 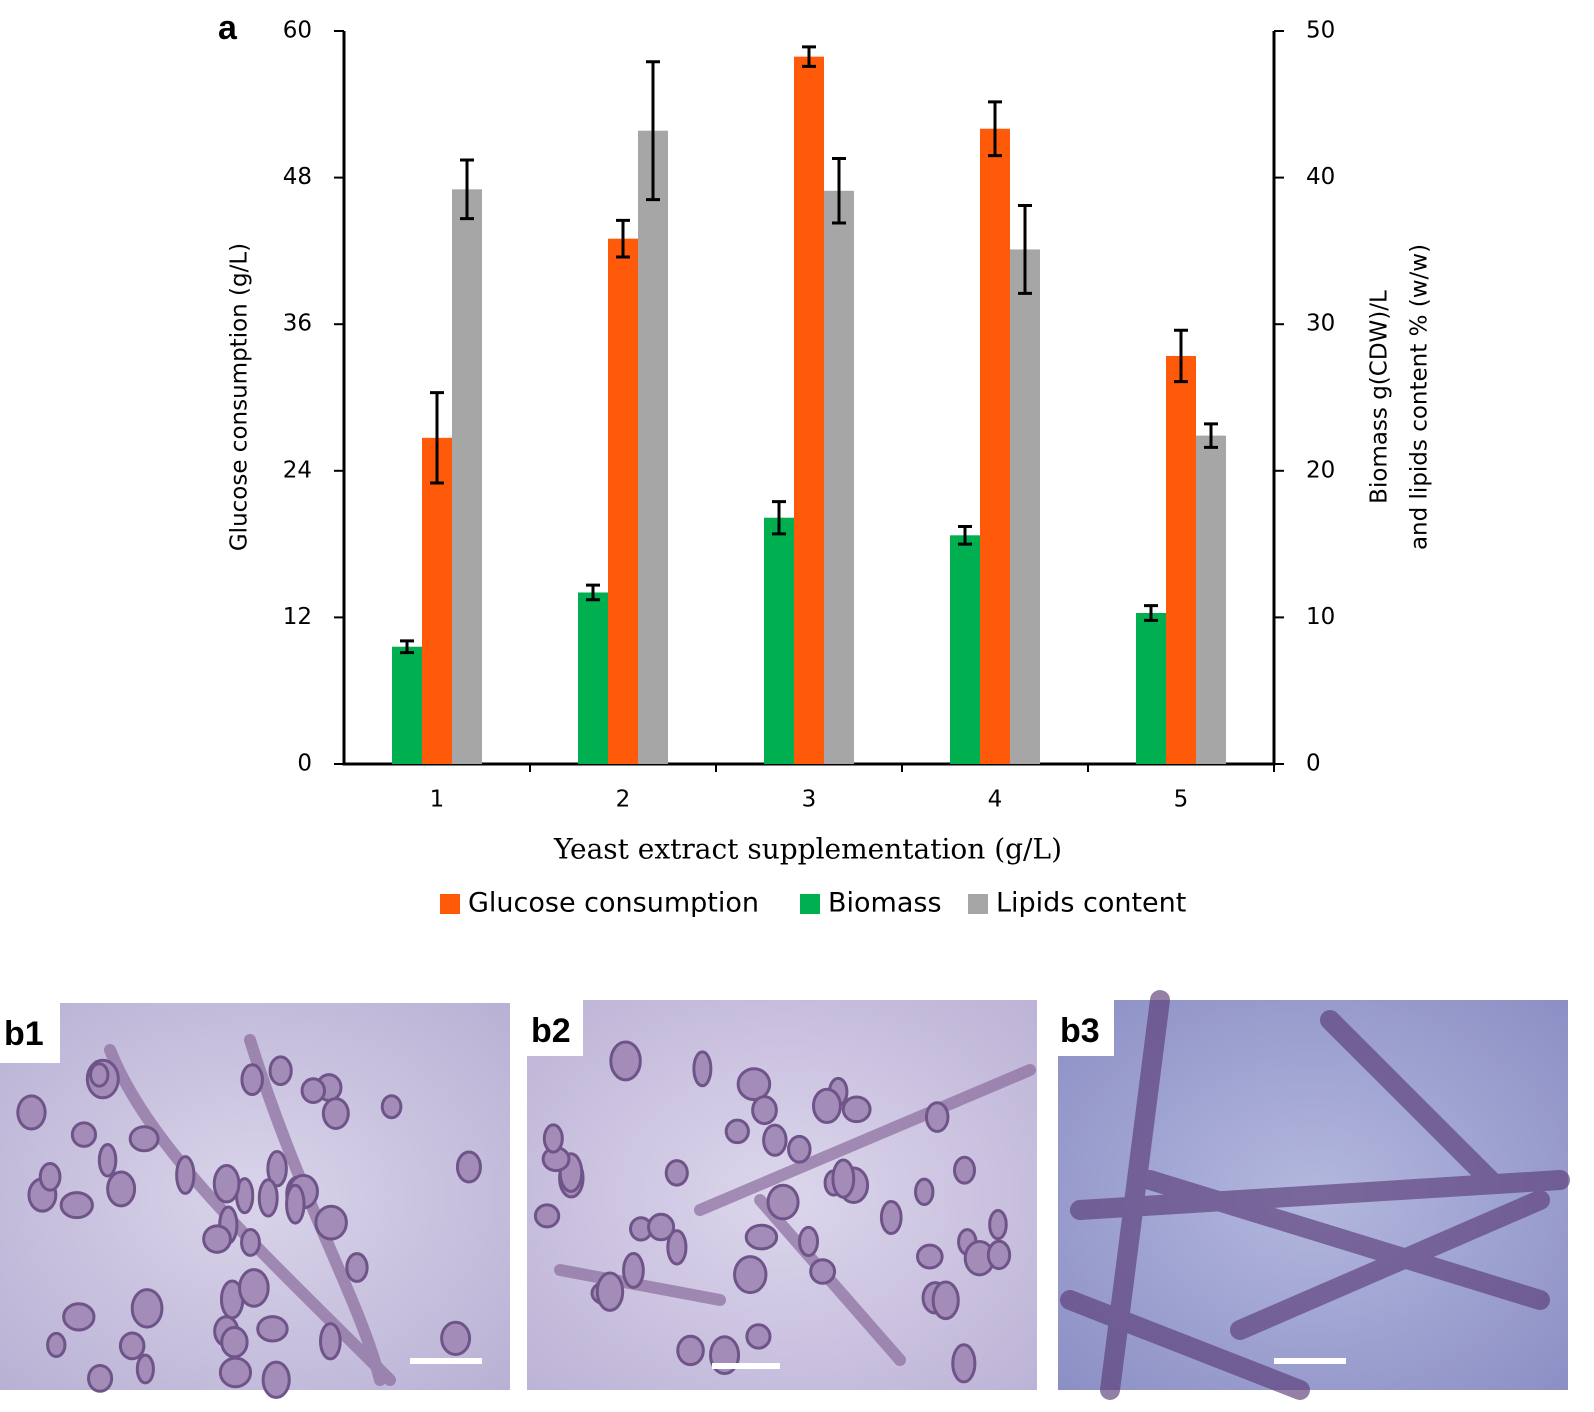 I want to click on x-tick-label: 2, so click(x=623, y=800).